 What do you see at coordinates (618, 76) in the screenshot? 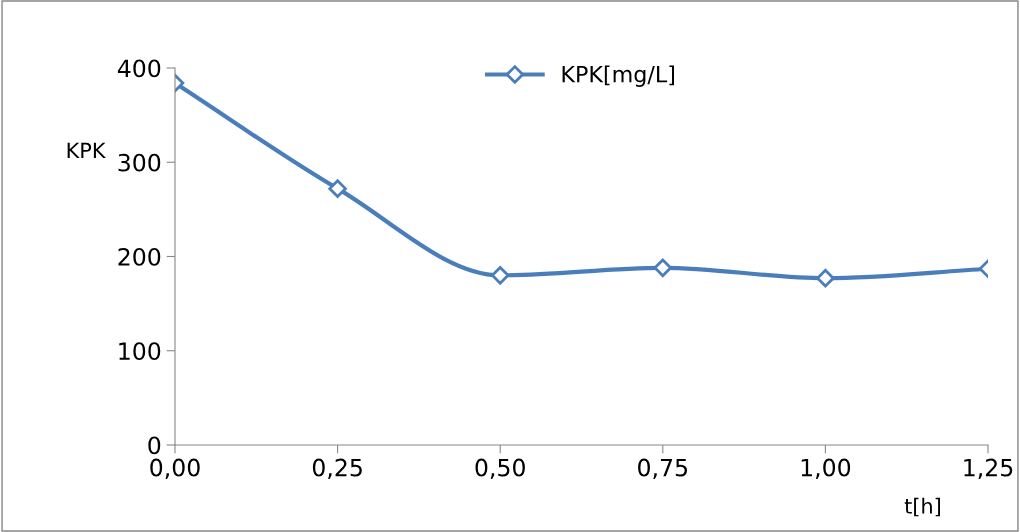
I see `legend-label: KPK[mg/L]` at bounding box center [618, 76].